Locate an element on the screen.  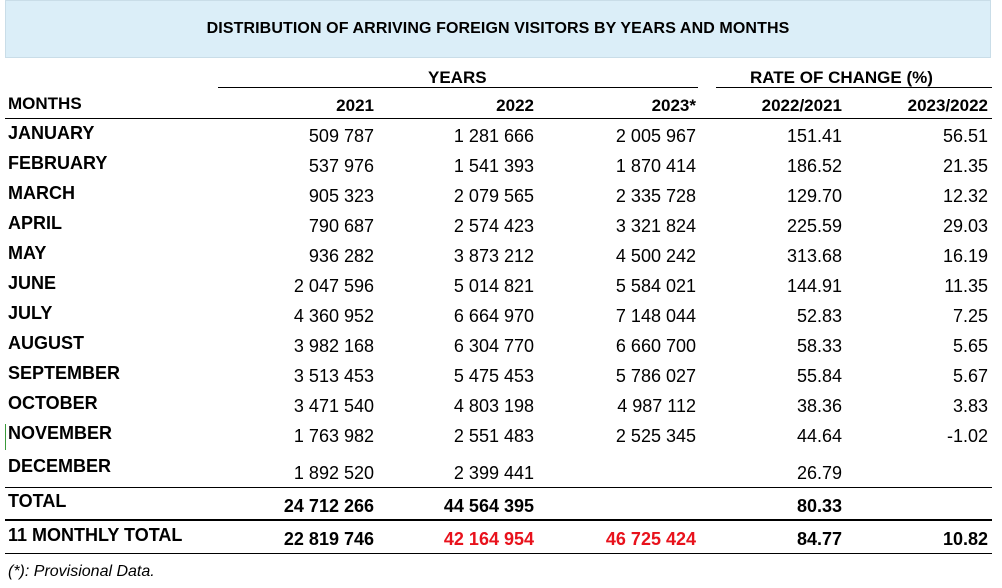
value-2022: 5 014 821 is located at coordinates (493, 286).